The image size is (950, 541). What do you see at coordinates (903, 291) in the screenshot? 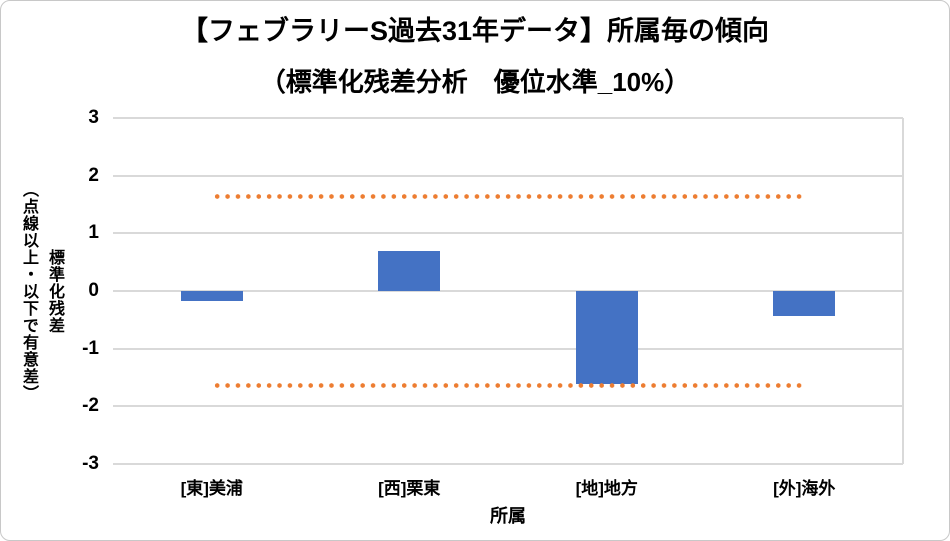
I see `plot-right-border` at bounding box center [903, 291].